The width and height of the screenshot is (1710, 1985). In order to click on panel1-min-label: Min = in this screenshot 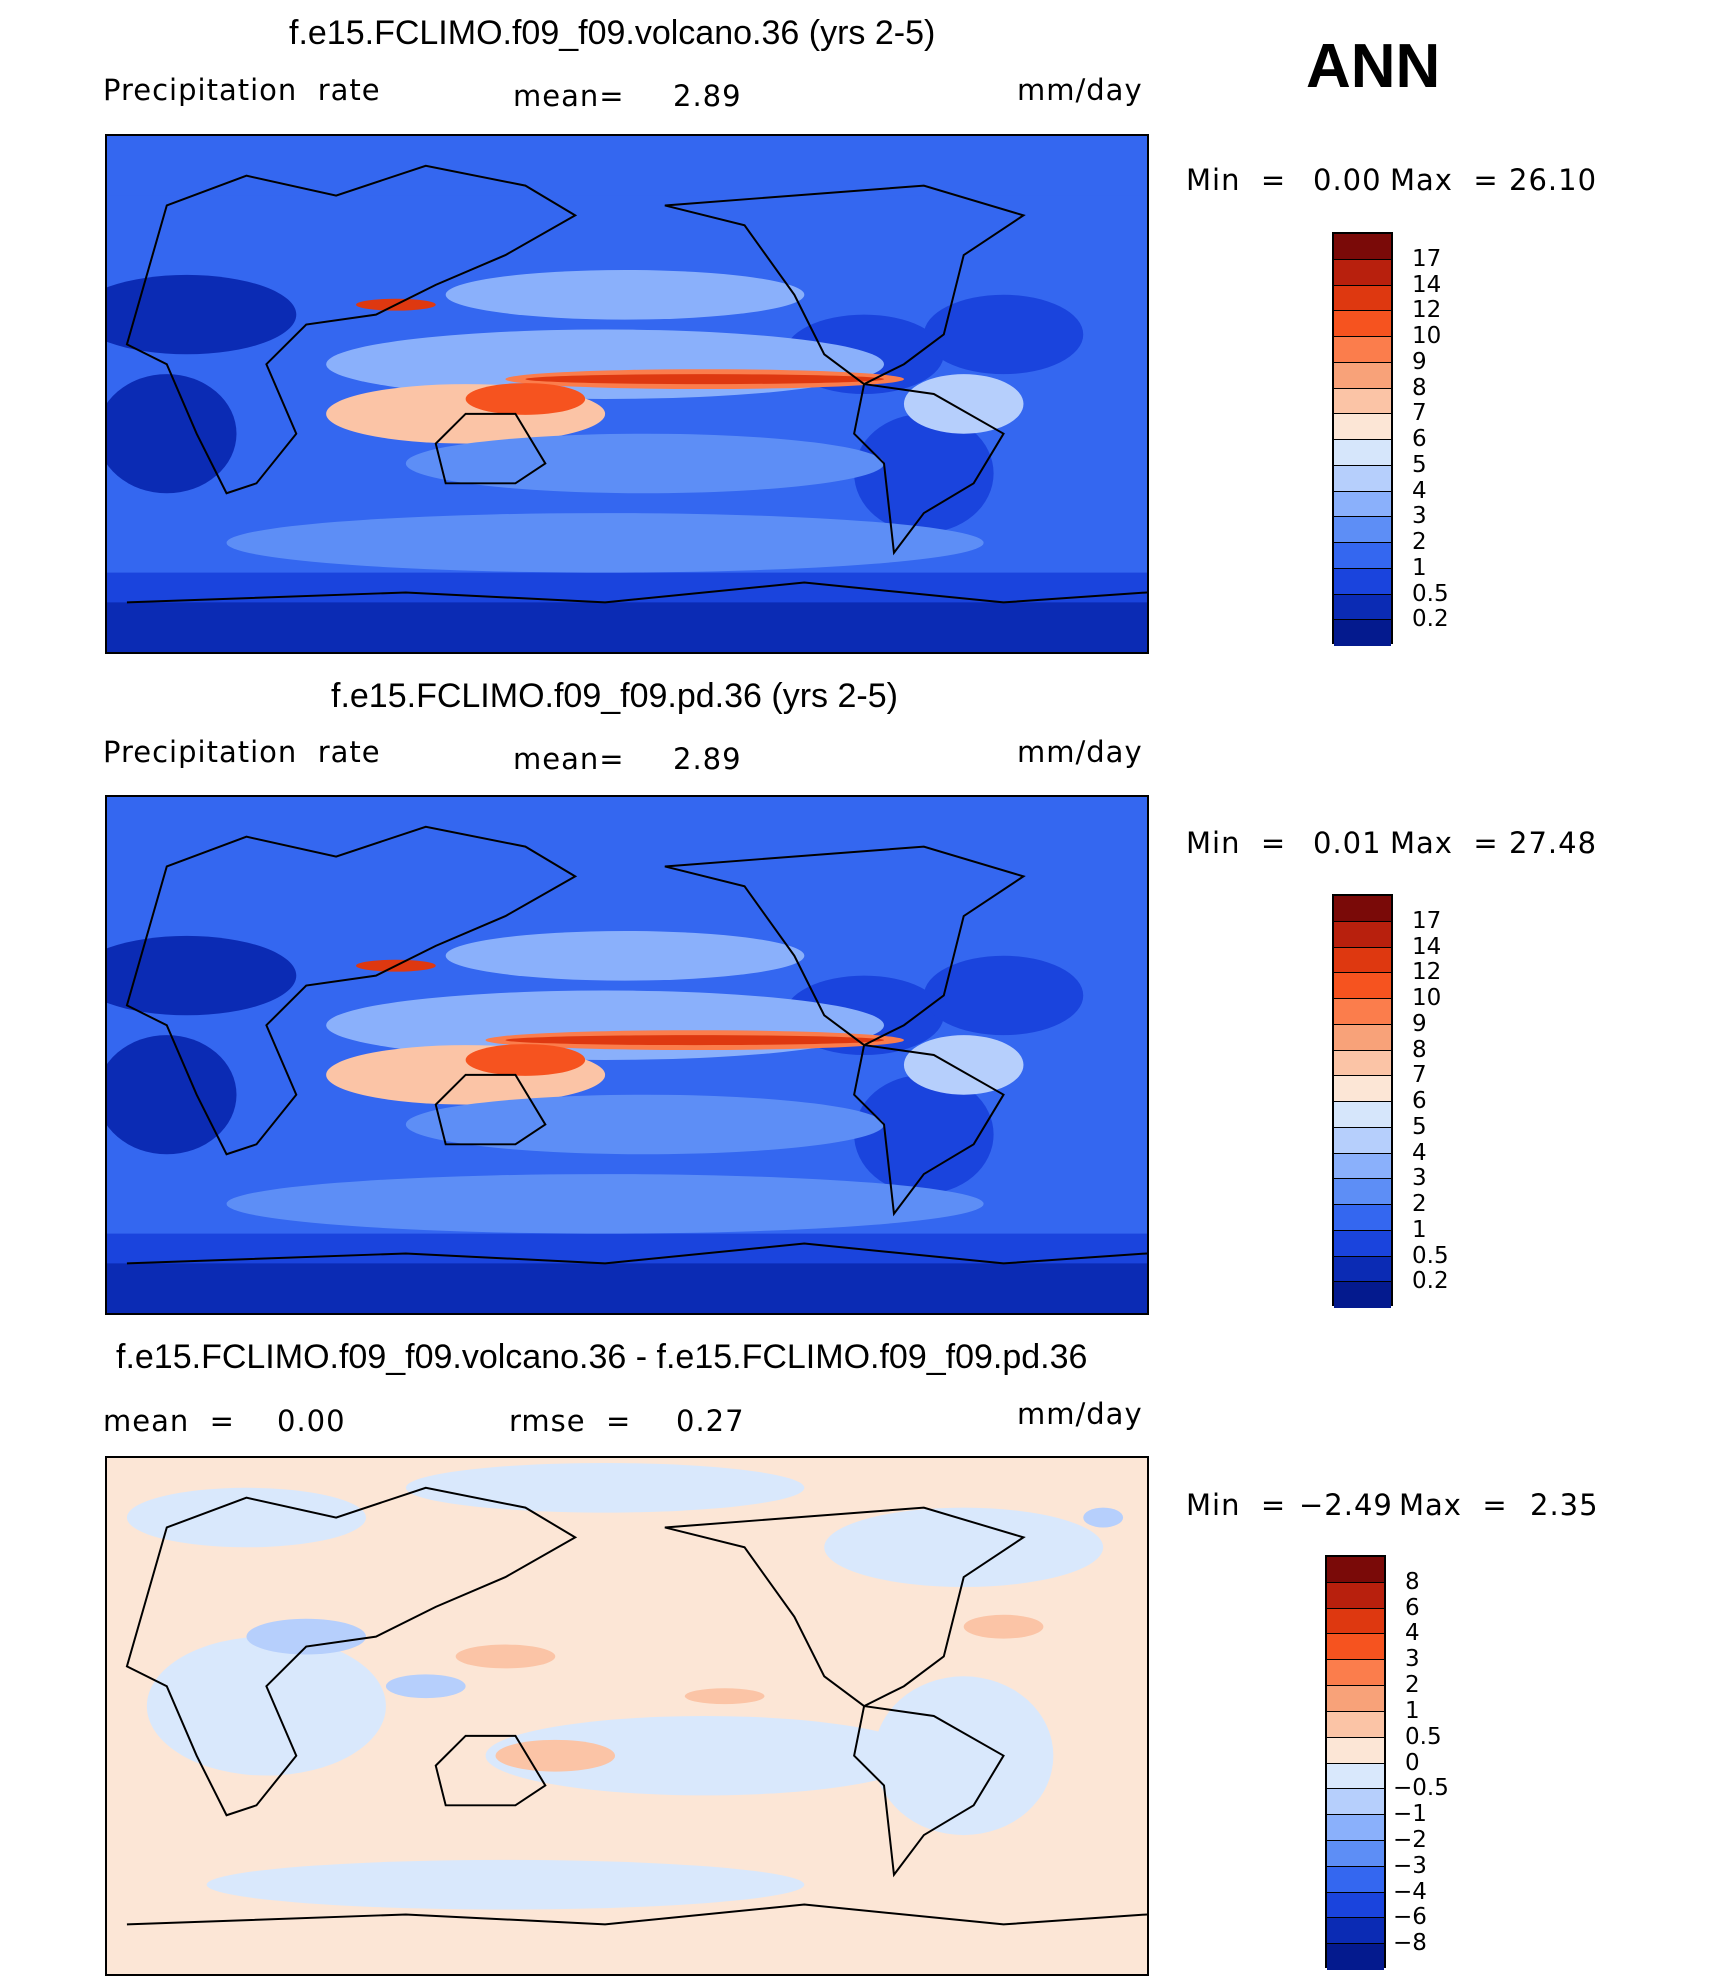, I will do `click(1236, 180)`.